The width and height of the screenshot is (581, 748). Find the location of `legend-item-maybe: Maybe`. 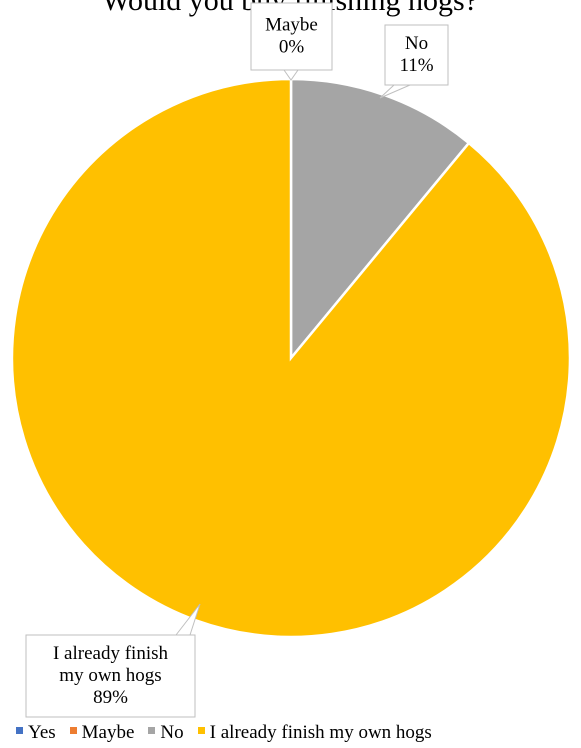

legend-item-maybe: Maybe is located at coordinates (102, 733).